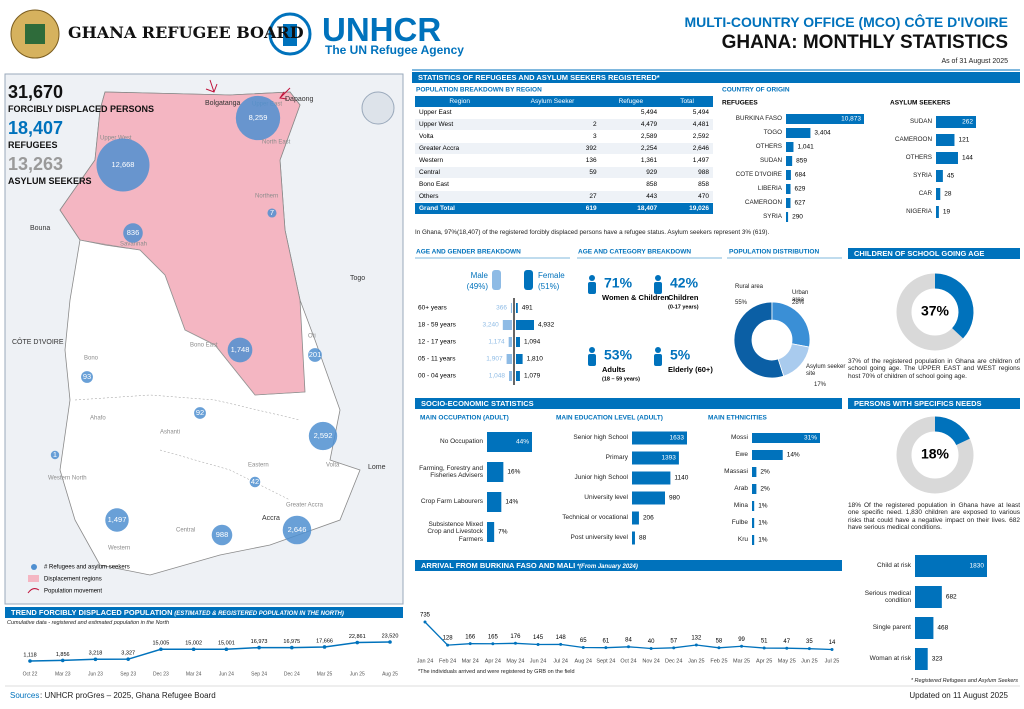  I want to click on distribution-category: Asylum seeker site, so click(826, 370).